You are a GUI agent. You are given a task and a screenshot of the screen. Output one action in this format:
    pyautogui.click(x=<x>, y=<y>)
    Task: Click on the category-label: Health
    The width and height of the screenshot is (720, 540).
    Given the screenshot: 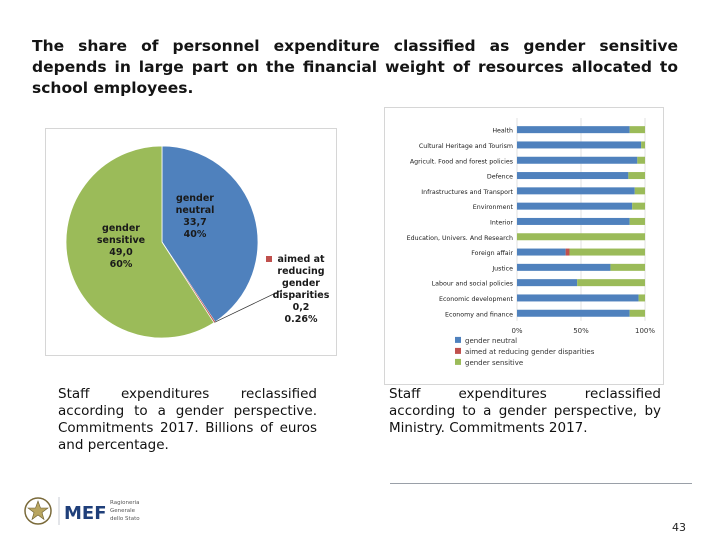 What is the action you would take?
    pyautogui.click(x=502, y=131)
    